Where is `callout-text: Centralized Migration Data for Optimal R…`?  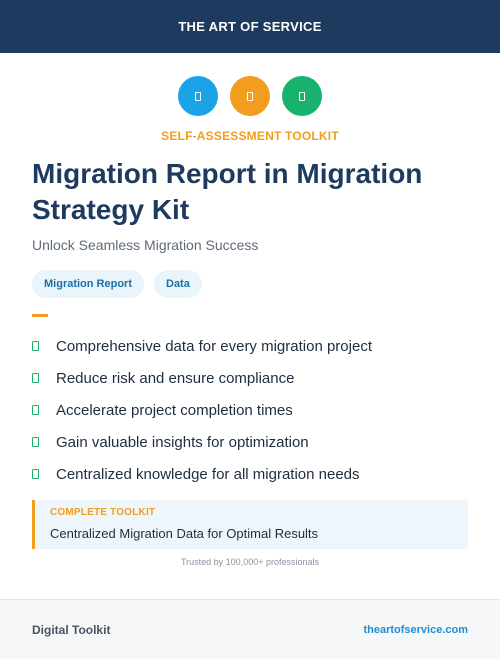 callout-text: Centralized Migration Data for Optimal R… is located at coordinates (184, 533).